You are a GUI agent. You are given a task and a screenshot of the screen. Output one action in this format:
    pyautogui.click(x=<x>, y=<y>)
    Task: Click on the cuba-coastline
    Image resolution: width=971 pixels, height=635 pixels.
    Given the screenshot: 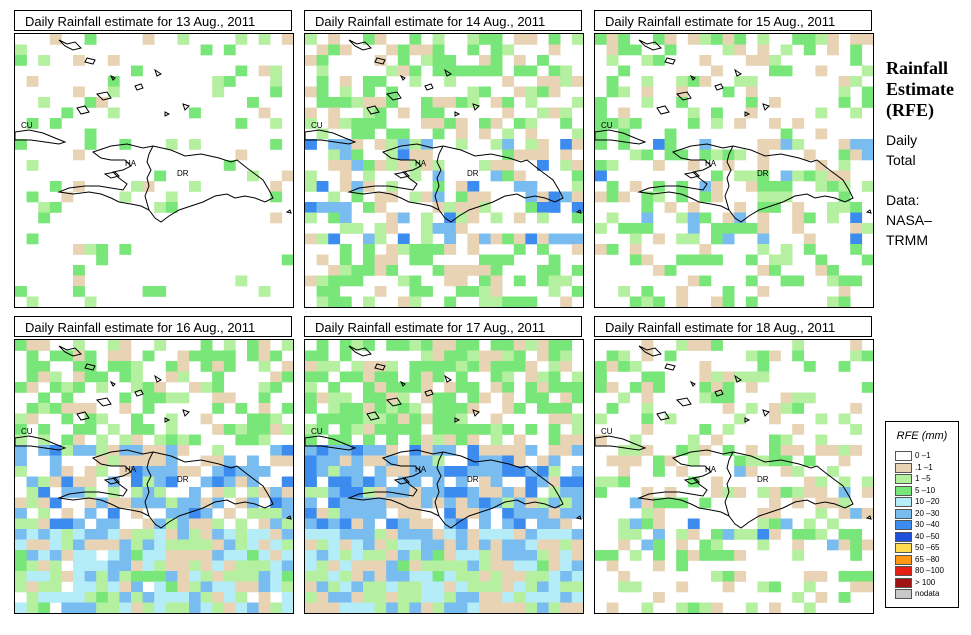 What is the action you would take?
    pyautogui.click(x=331, y=443)
    